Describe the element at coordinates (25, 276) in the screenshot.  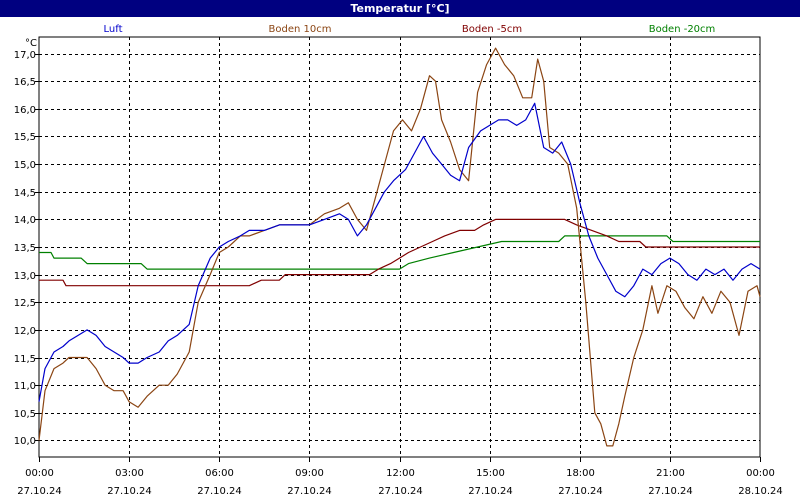
I see `y-tick-label: 13,0` at that location.